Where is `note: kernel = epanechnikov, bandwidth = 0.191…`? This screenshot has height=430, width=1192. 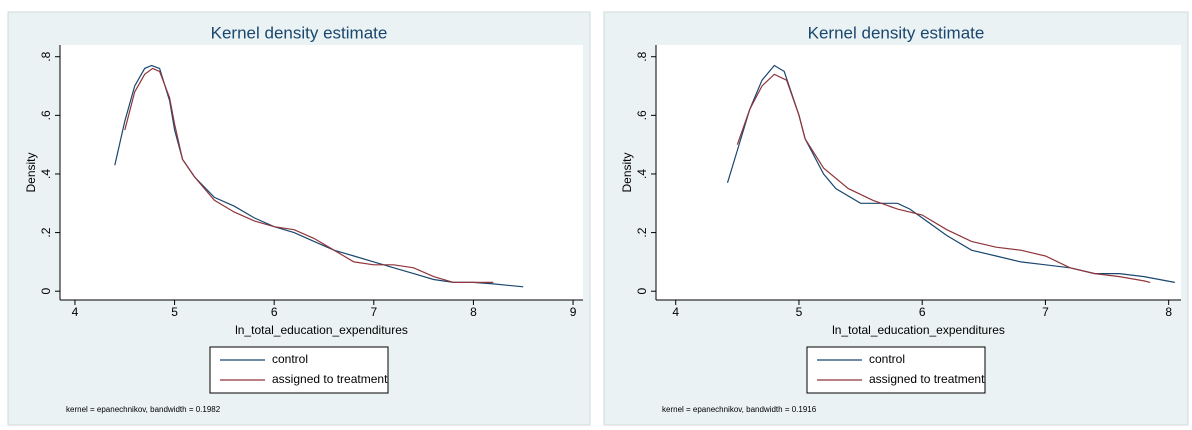 note: kernel = epanechnikov, bandwidth = 0.191… is located at coordinates (739, 409).